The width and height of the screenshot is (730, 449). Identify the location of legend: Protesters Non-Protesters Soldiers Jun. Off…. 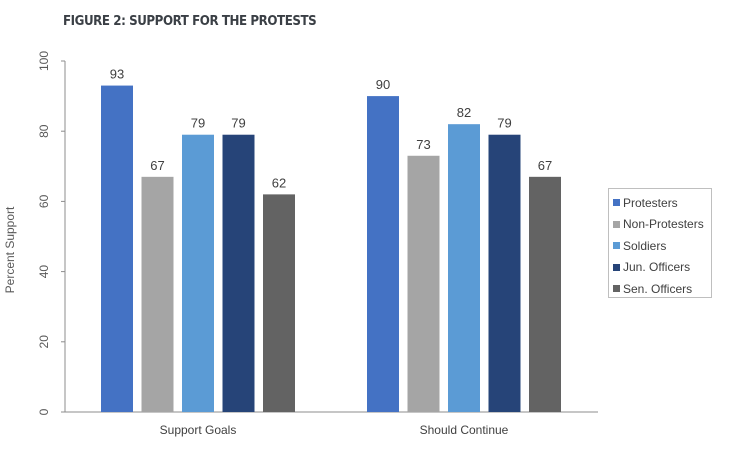
(660, 243).